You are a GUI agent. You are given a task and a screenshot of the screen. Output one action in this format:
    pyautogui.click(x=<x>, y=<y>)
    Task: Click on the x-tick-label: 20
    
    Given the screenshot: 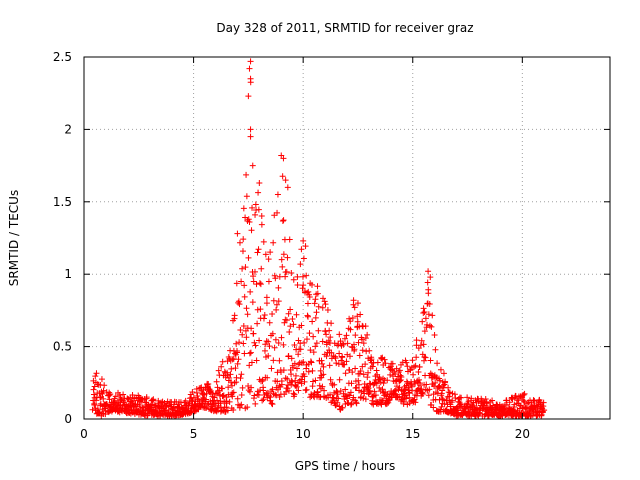 What is the action you would take?
    pyautogui.click(x=522, y=434)
    